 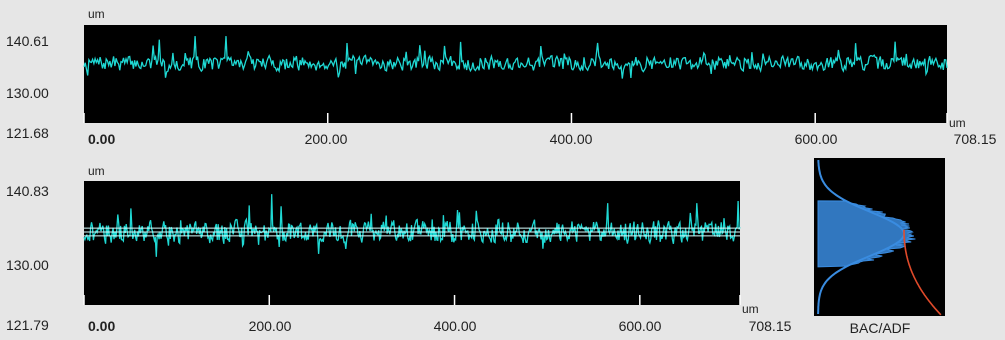 What do you see at coordinates (412, 300) in the screenshot?
I see `x-ticks-bottom` at bounding box center [412, 300].